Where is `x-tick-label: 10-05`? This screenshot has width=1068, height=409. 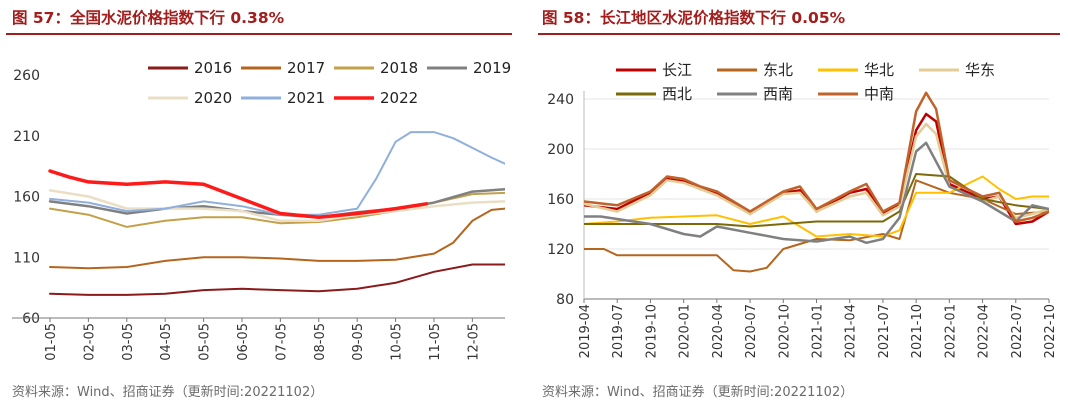
x-tick-label: 10-05 is located at coordinates (397, 342).